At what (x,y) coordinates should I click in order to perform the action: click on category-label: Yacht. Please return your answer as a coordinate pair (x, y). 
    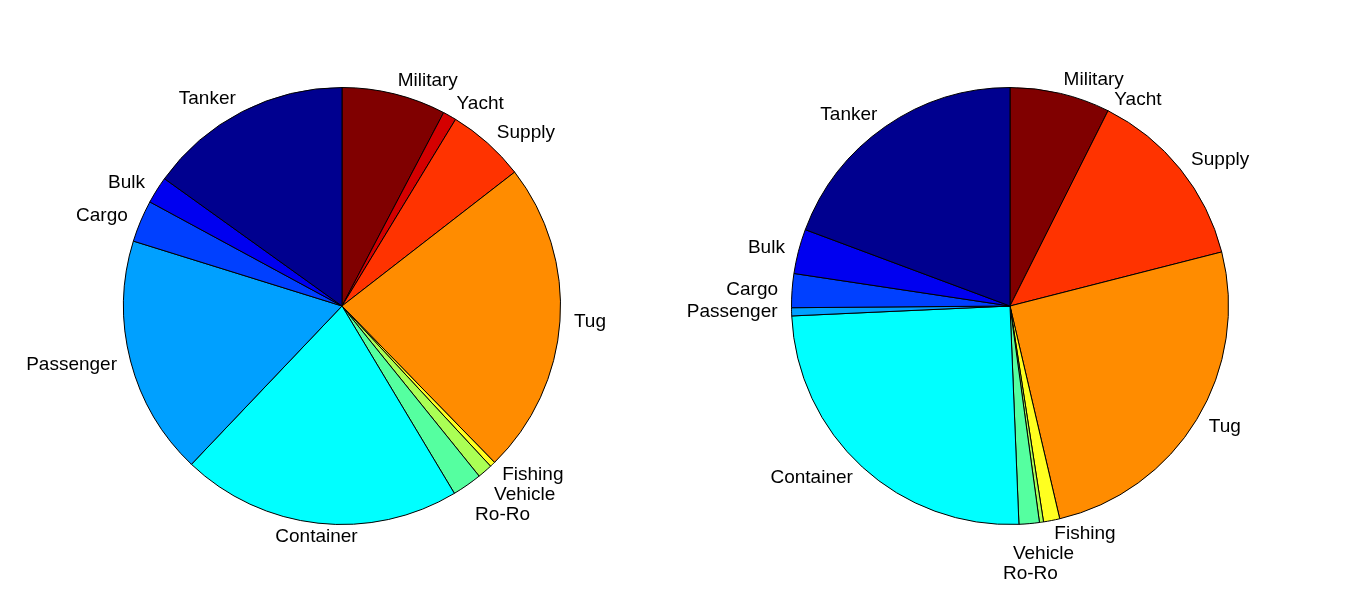
    Looking at the image, I should click on (1138, 98).